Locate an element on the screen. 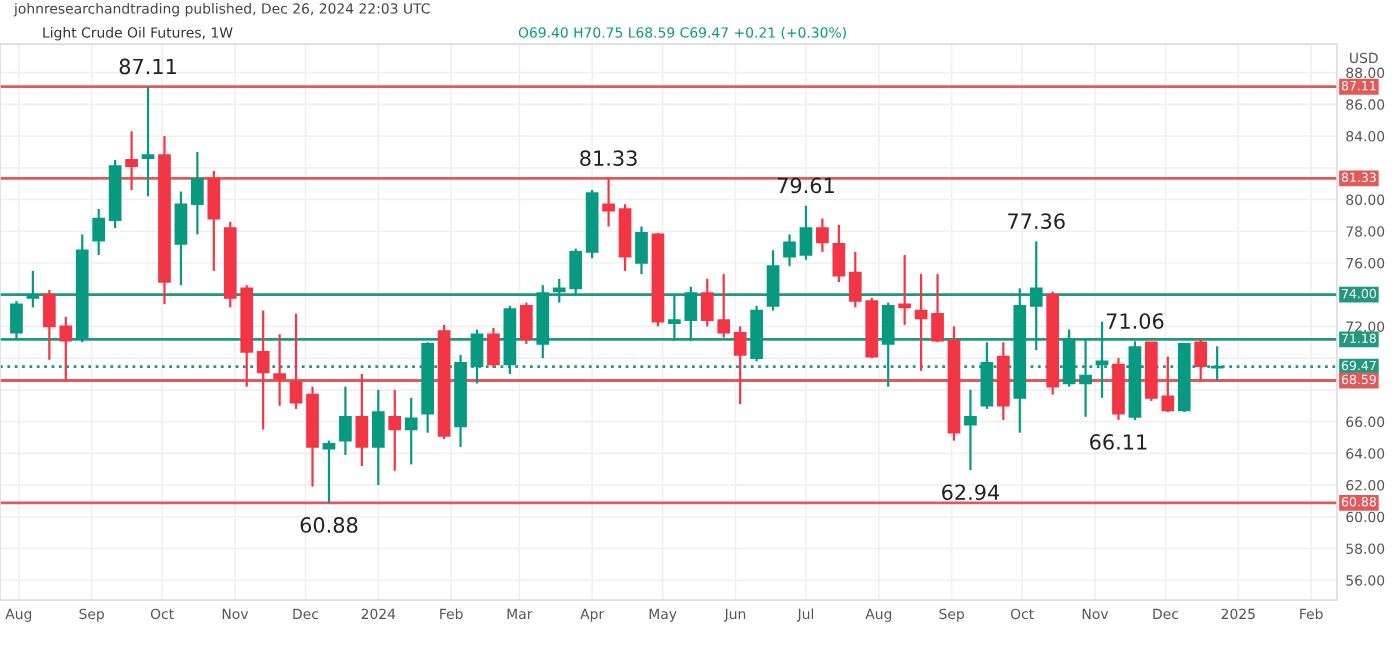 This screenshot has width=1400, height=648. annotation: 87.11 is located at coordinates (147, 66).